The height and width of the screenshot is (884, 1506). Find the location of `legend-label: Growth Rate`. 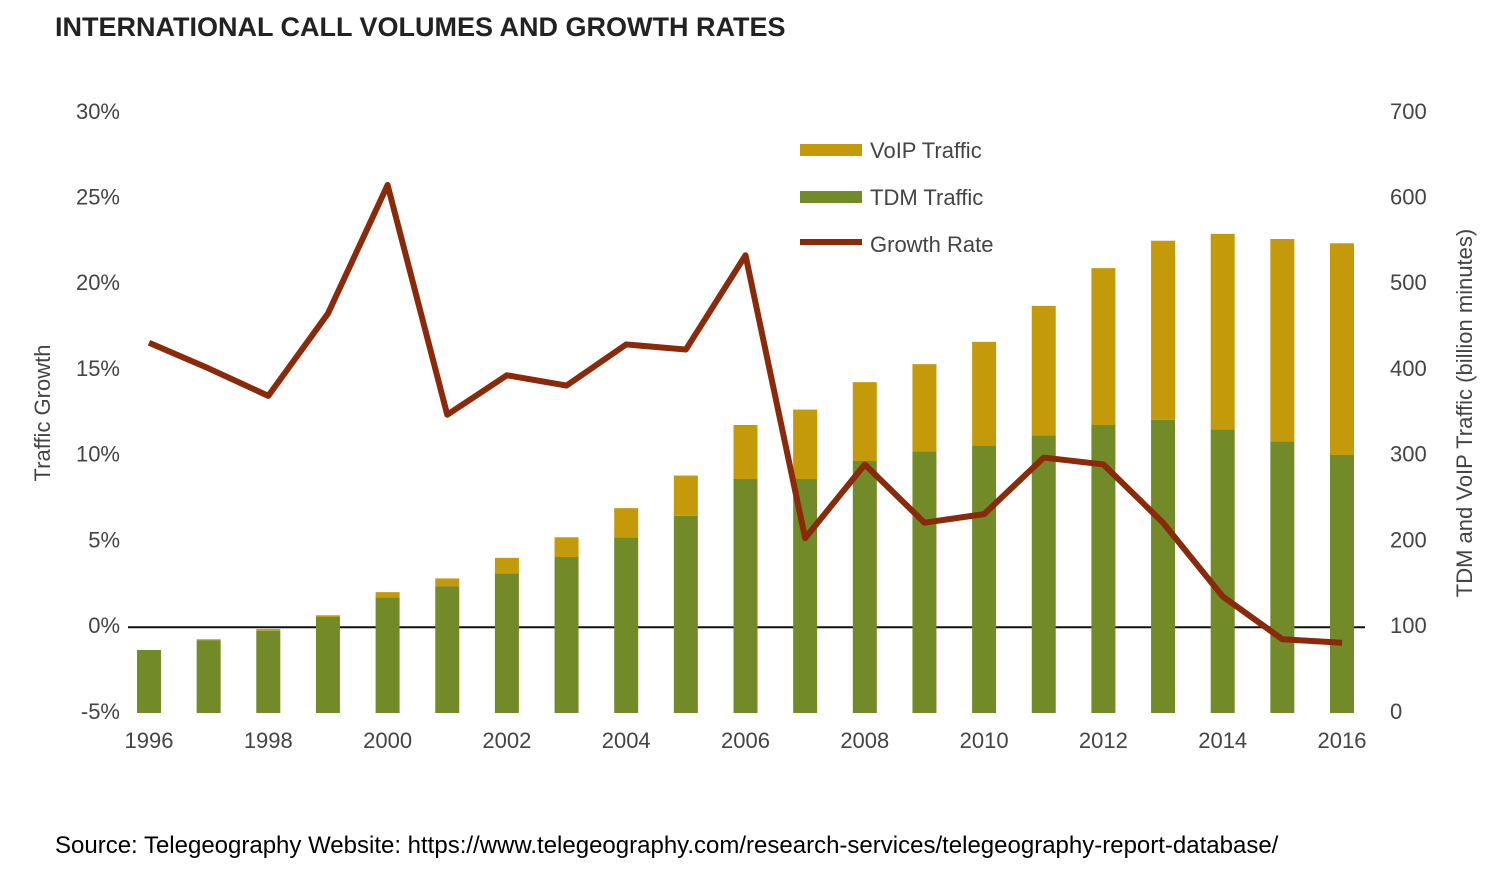

legend-label: Growth Rate is located at coordinates (932, 244).